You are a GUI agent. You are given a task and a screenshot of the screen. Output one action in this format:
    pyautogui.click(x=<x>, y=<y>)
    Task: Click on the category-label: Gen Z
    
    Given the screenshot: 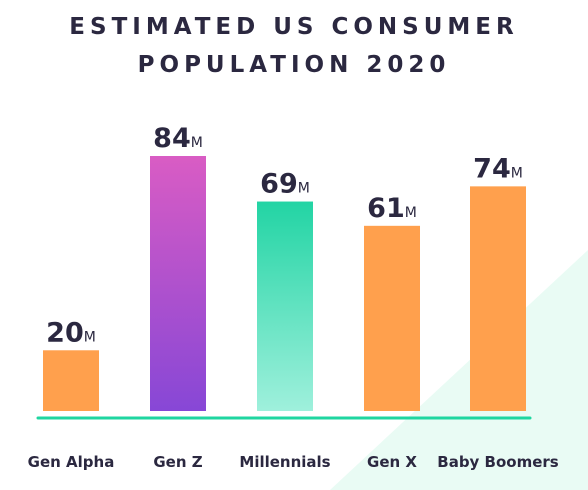 What is the action you would take?
    pyautogui.click(x=177, y=462)
    